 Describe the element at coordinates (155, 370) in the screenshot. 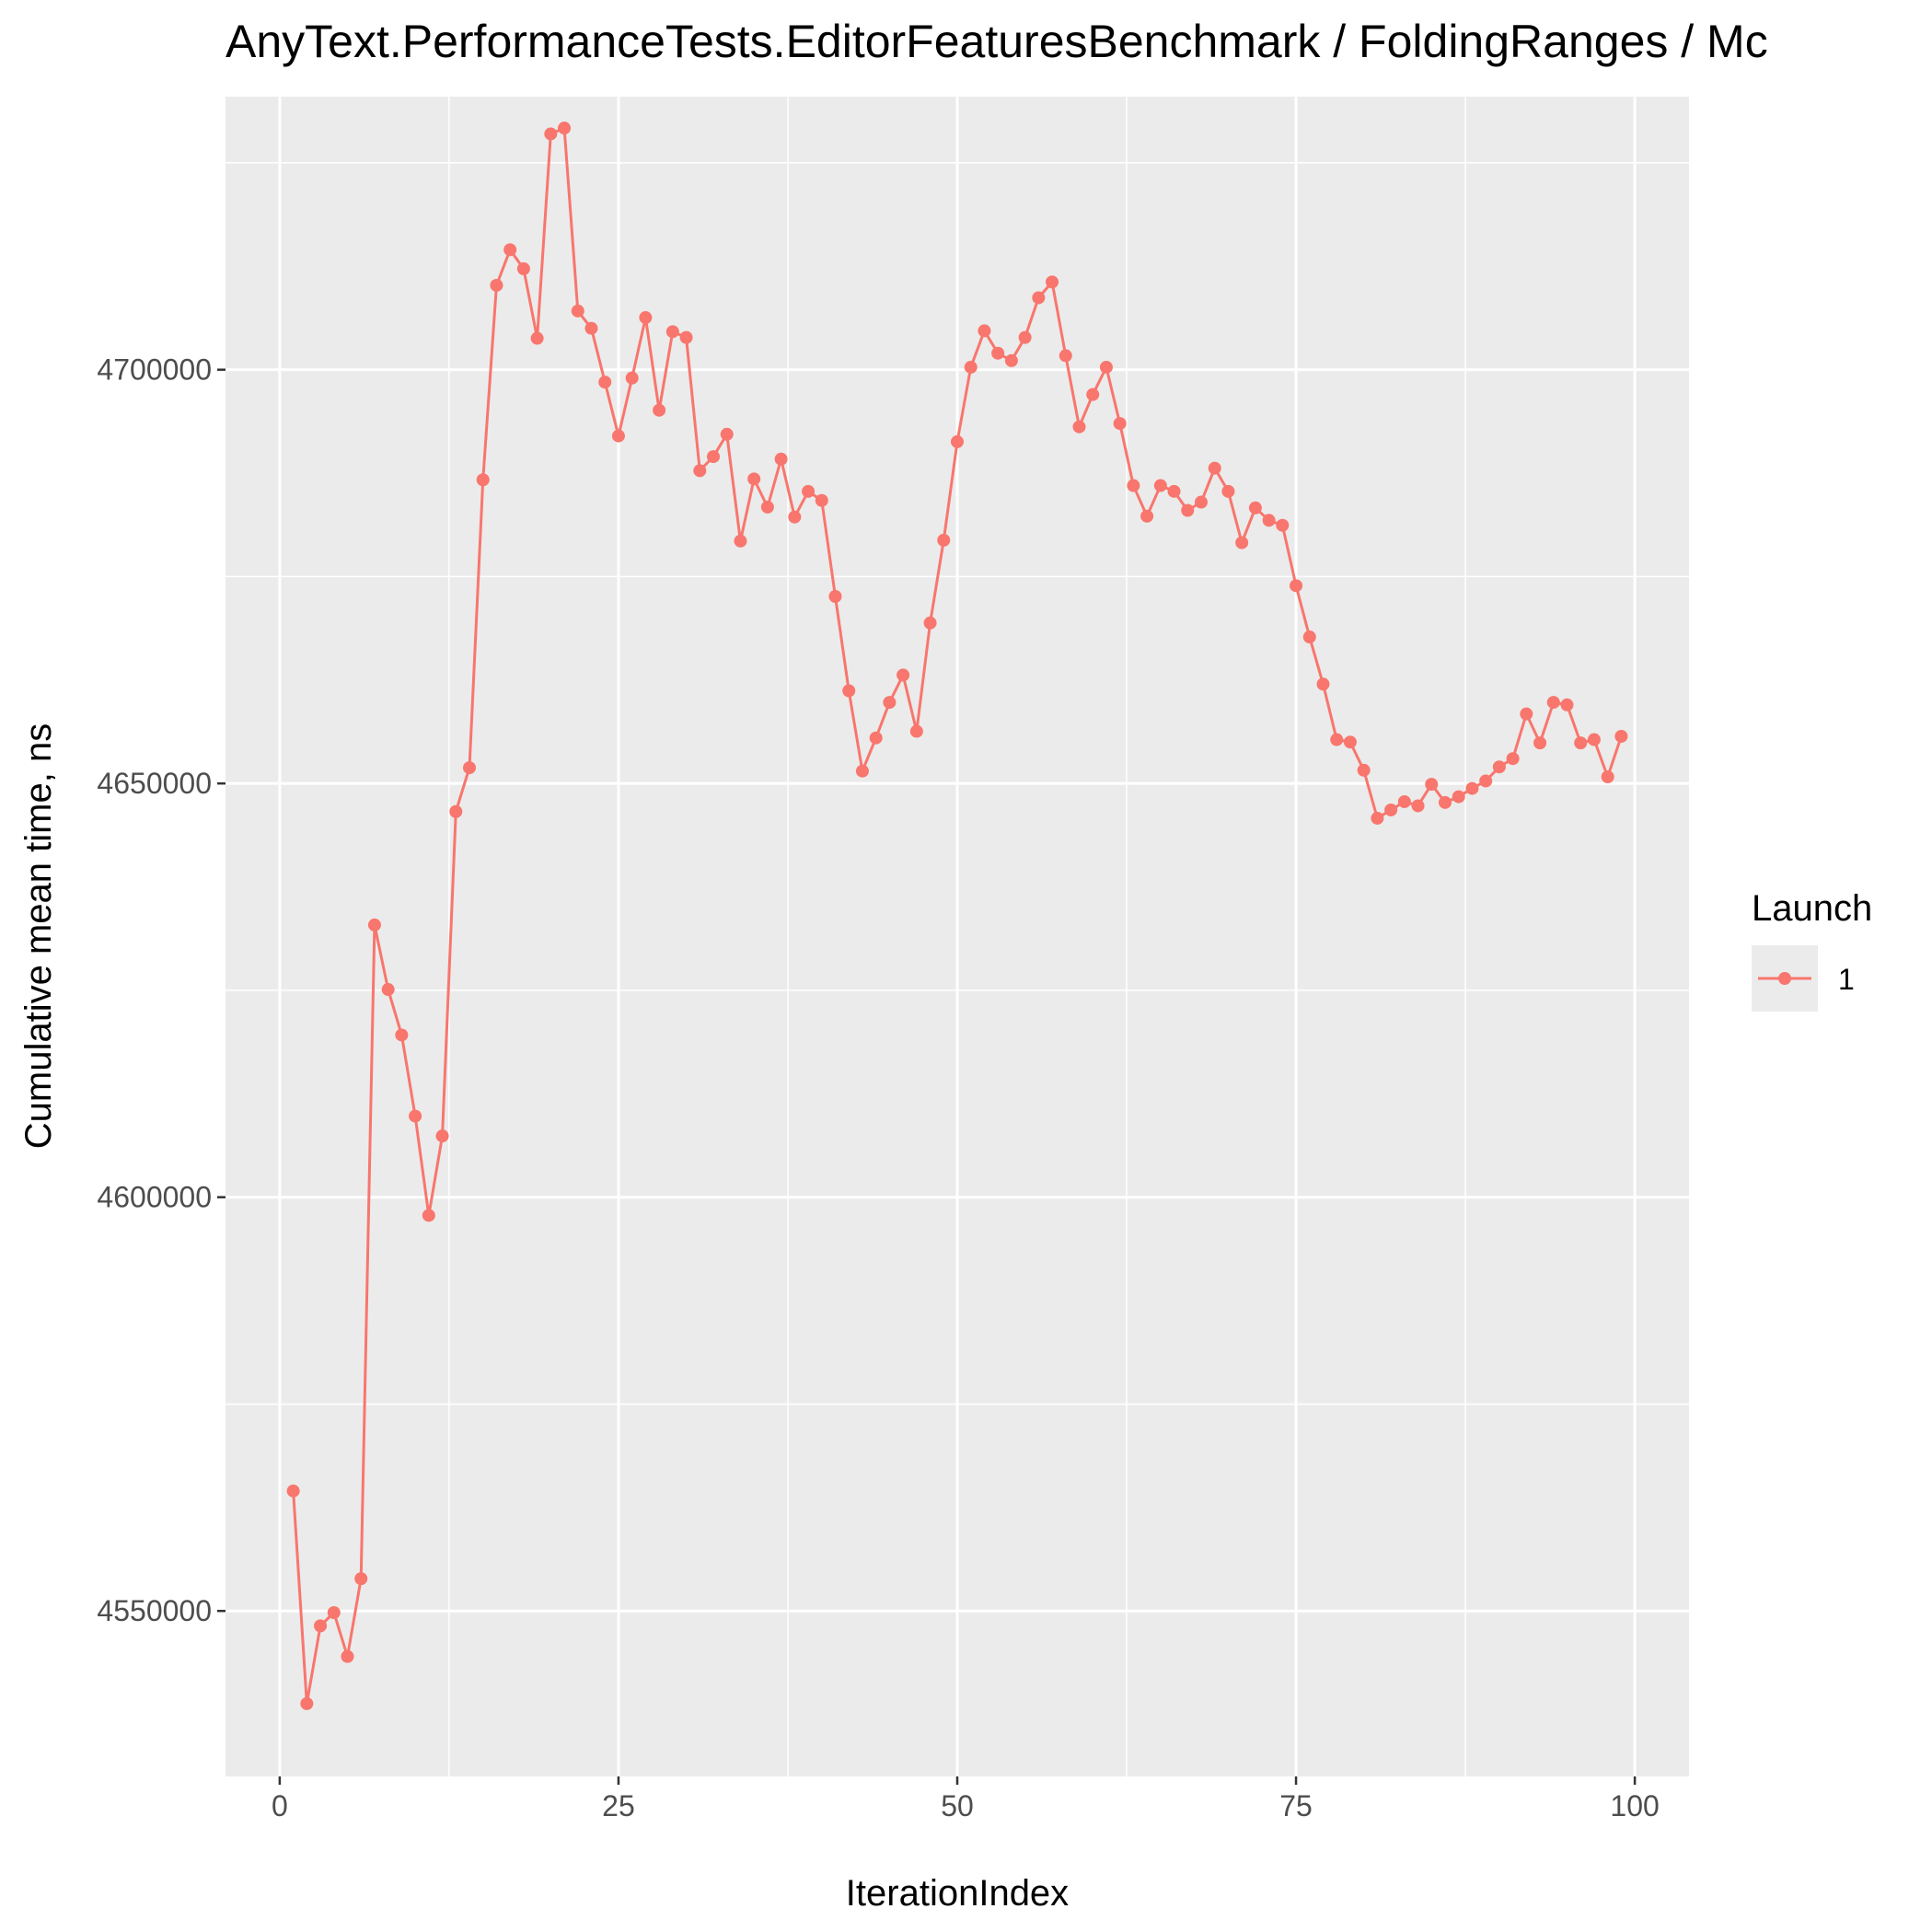

I see `y-tick-label: 4700000` at that location.